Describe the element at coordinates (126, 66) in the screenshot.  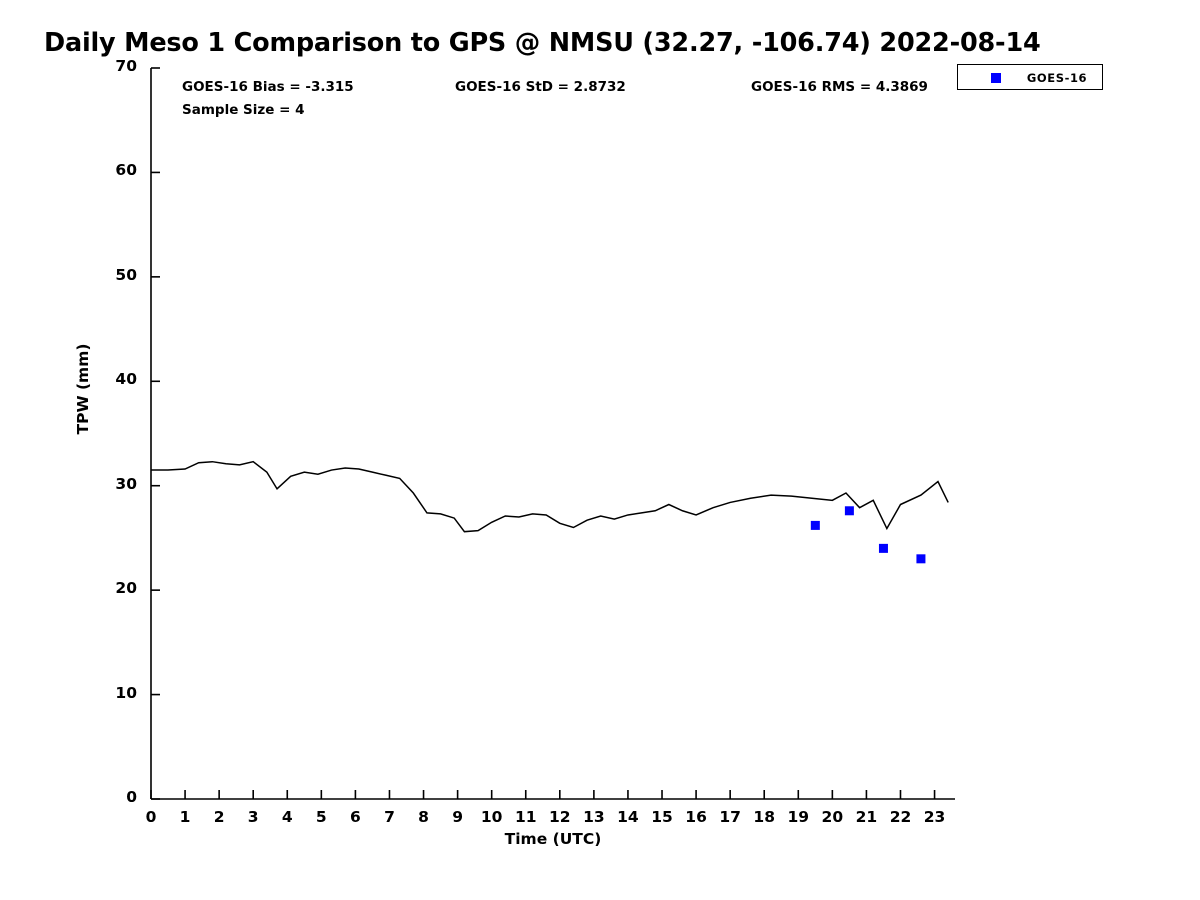
I see `y-tick-label: 70` at that location.